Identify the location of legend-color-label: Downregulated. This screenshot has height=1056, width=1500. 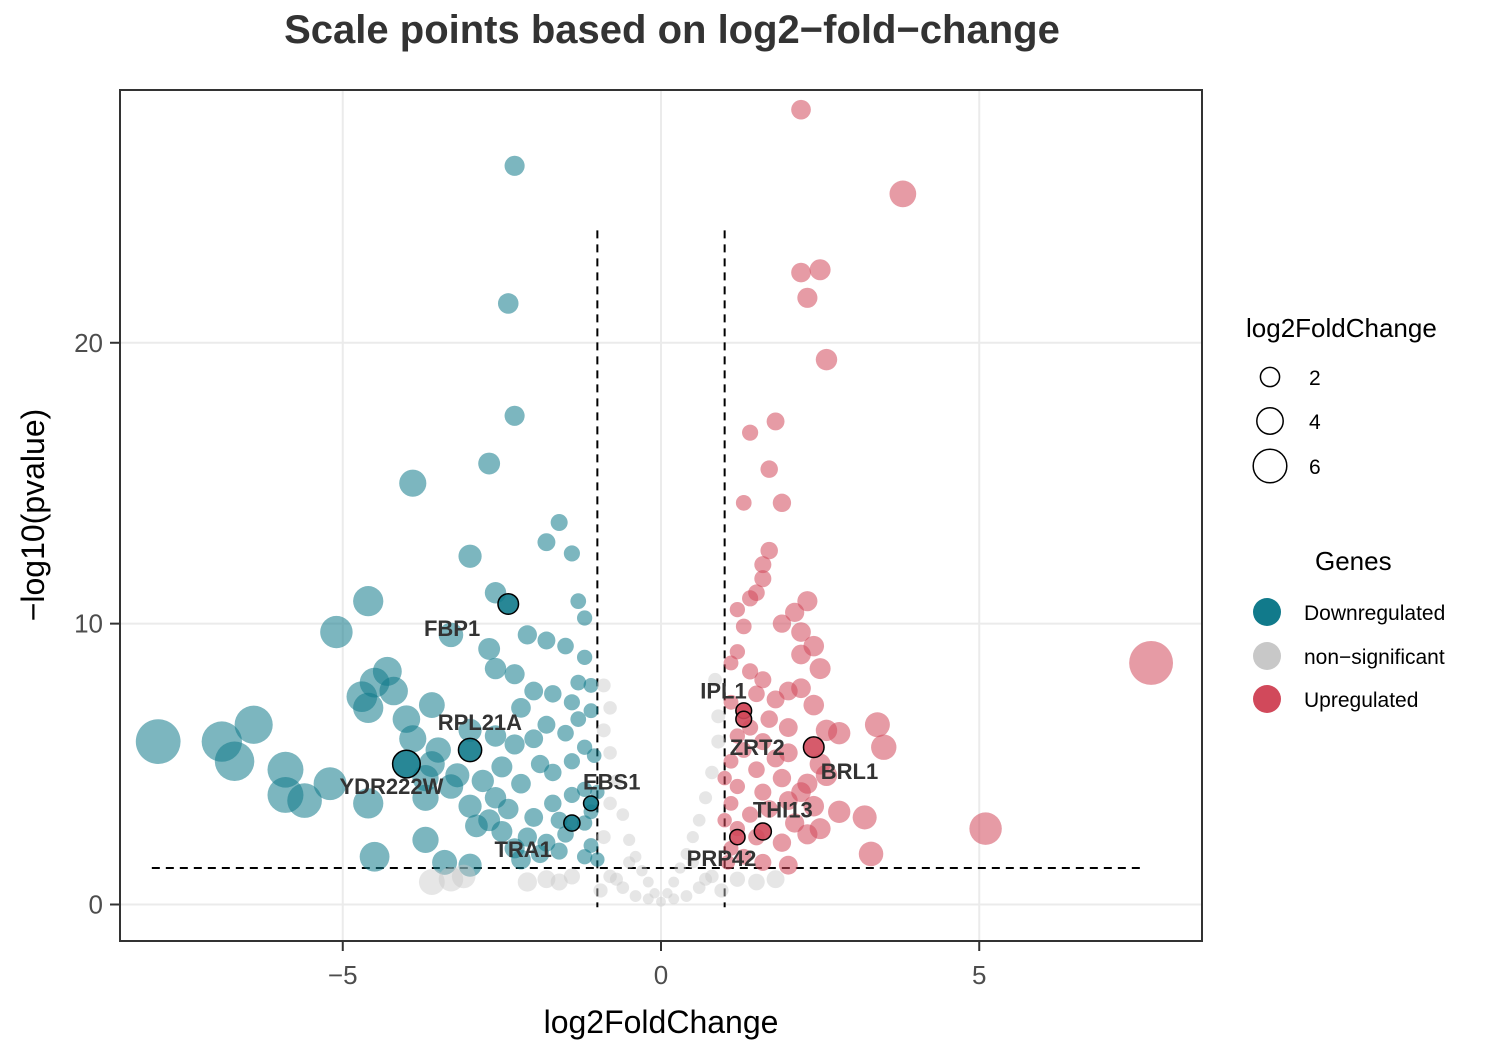
(1374, 613).